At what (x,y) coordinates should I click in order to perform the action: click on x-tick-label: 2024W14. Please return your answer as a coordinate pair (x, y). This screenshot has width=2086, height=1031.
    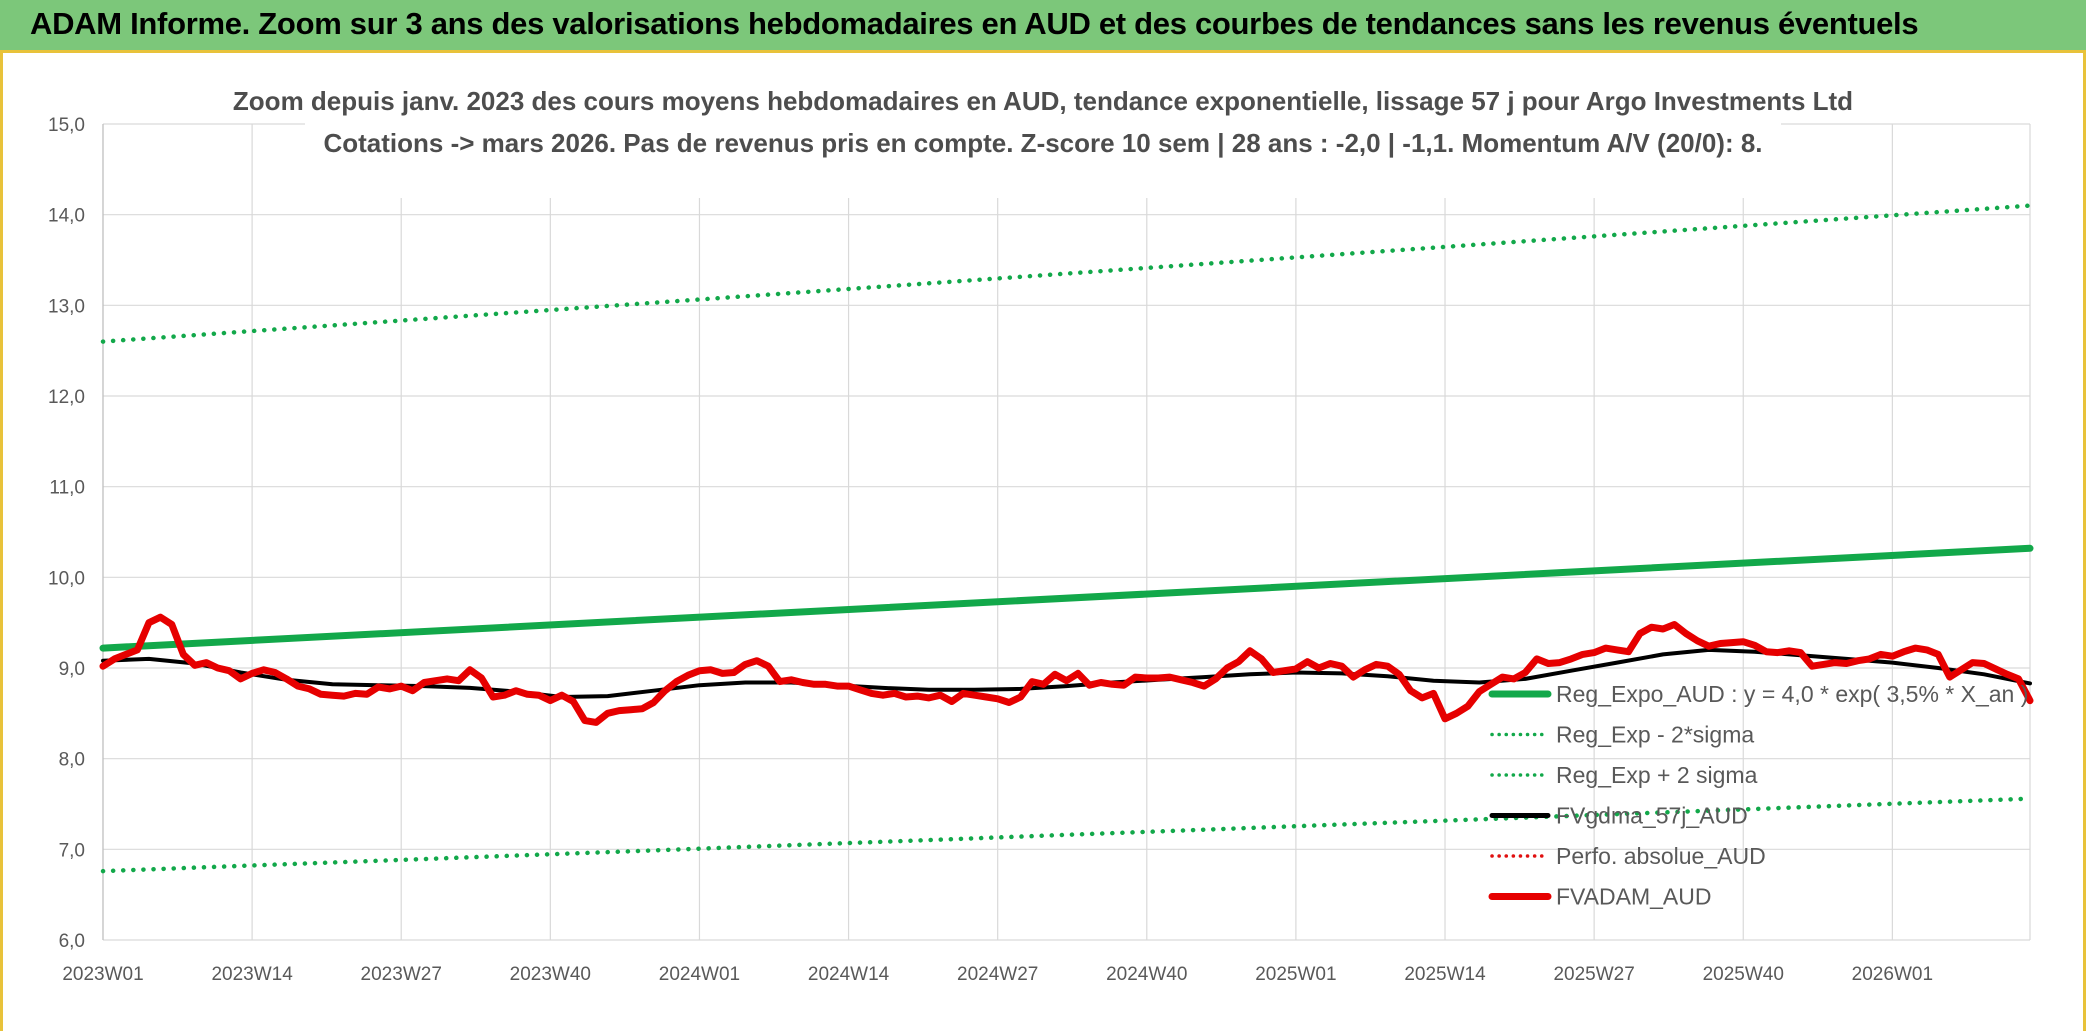
    Looking at the image, I should click on (849, 974).